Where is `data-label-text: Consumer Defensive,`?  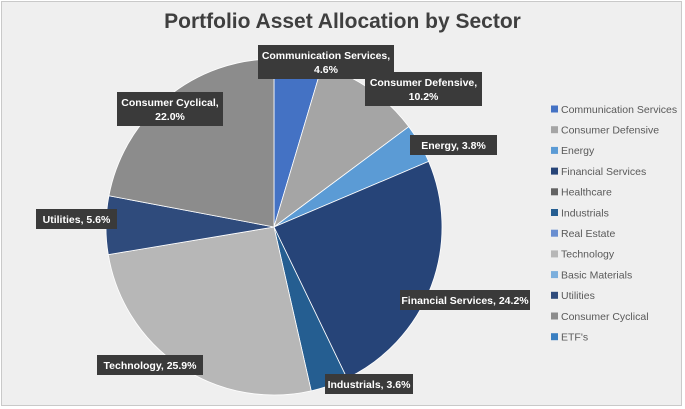 data-label-text: Consumer Defensive, is located at coordinates (423, 83).